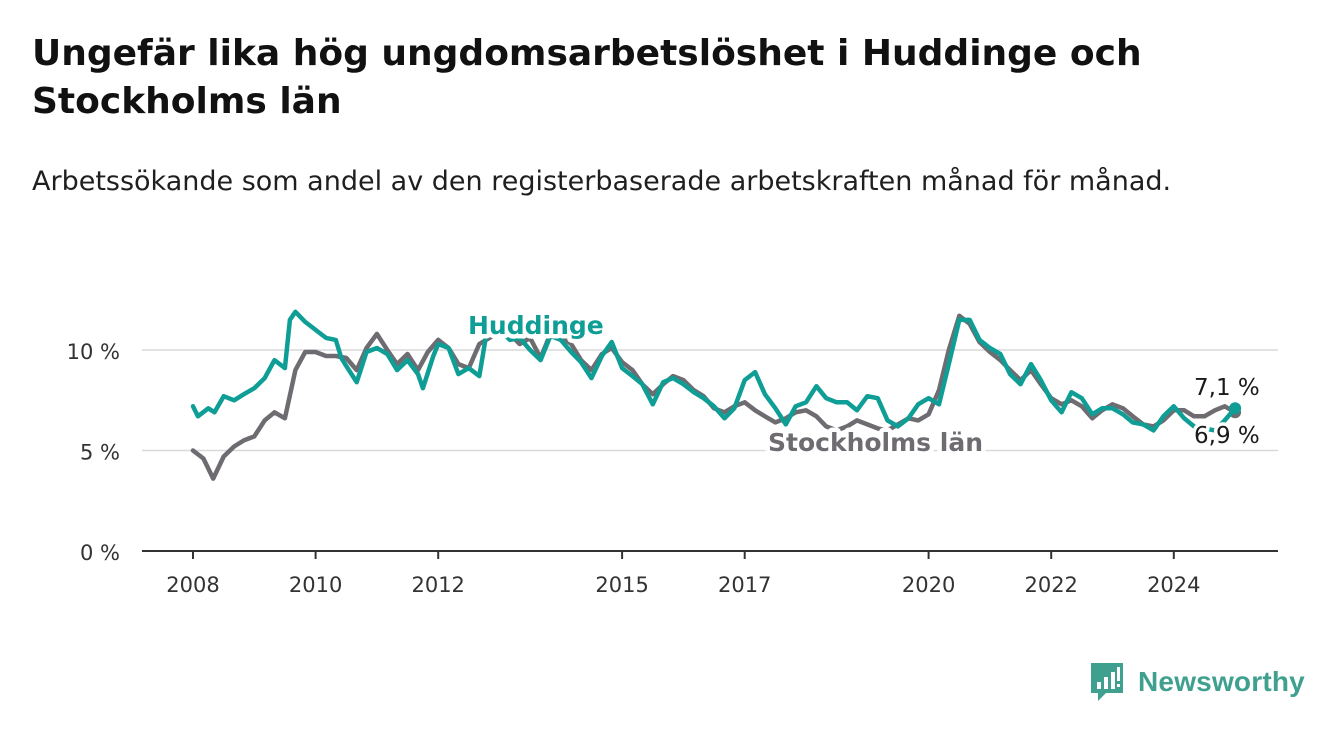 The width and height of the screenshot is (1340, 734). Describe the element at coordinates (100, 453) in the screenshot. I see `y-tick-label: 5 %` at that location.